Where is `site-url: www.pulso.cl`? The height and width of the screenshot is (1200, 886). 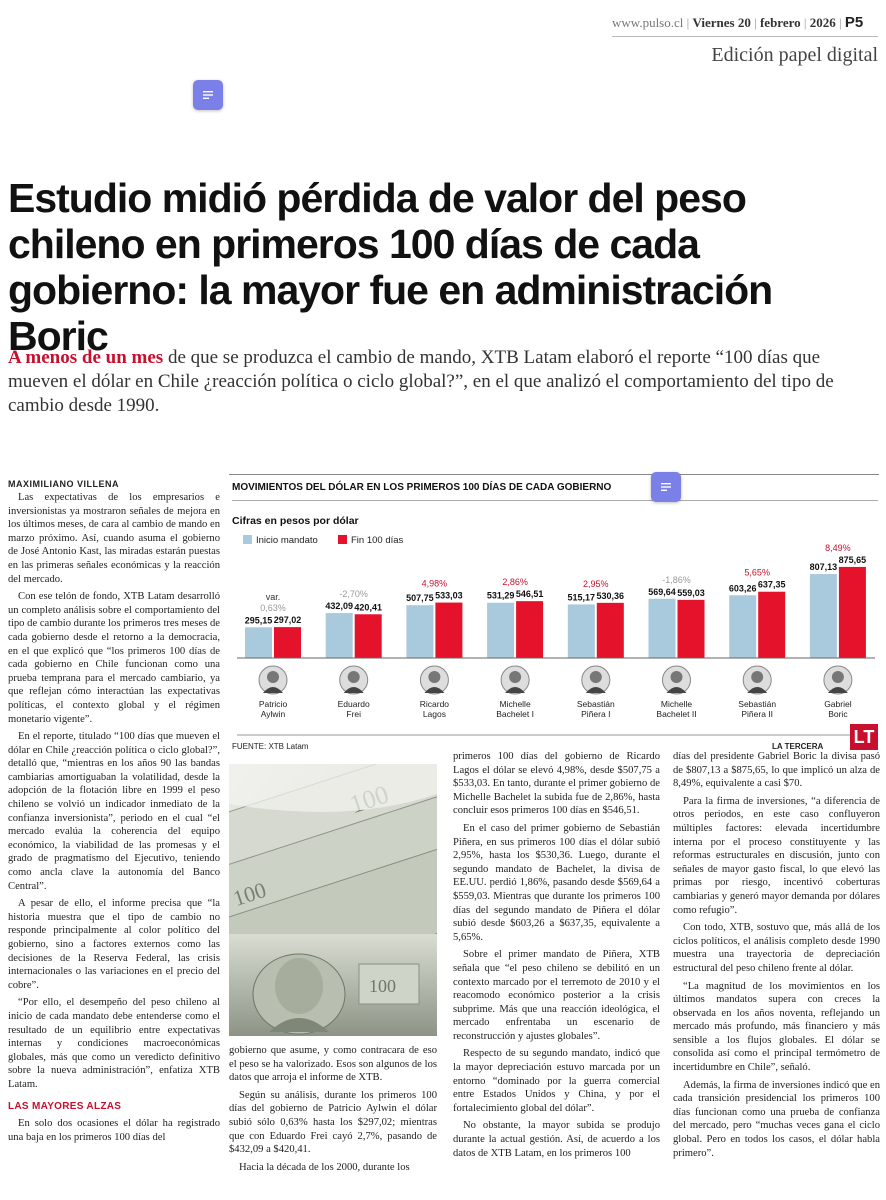
site-url: www.pulso.cl is located at coordinates (648, 22).